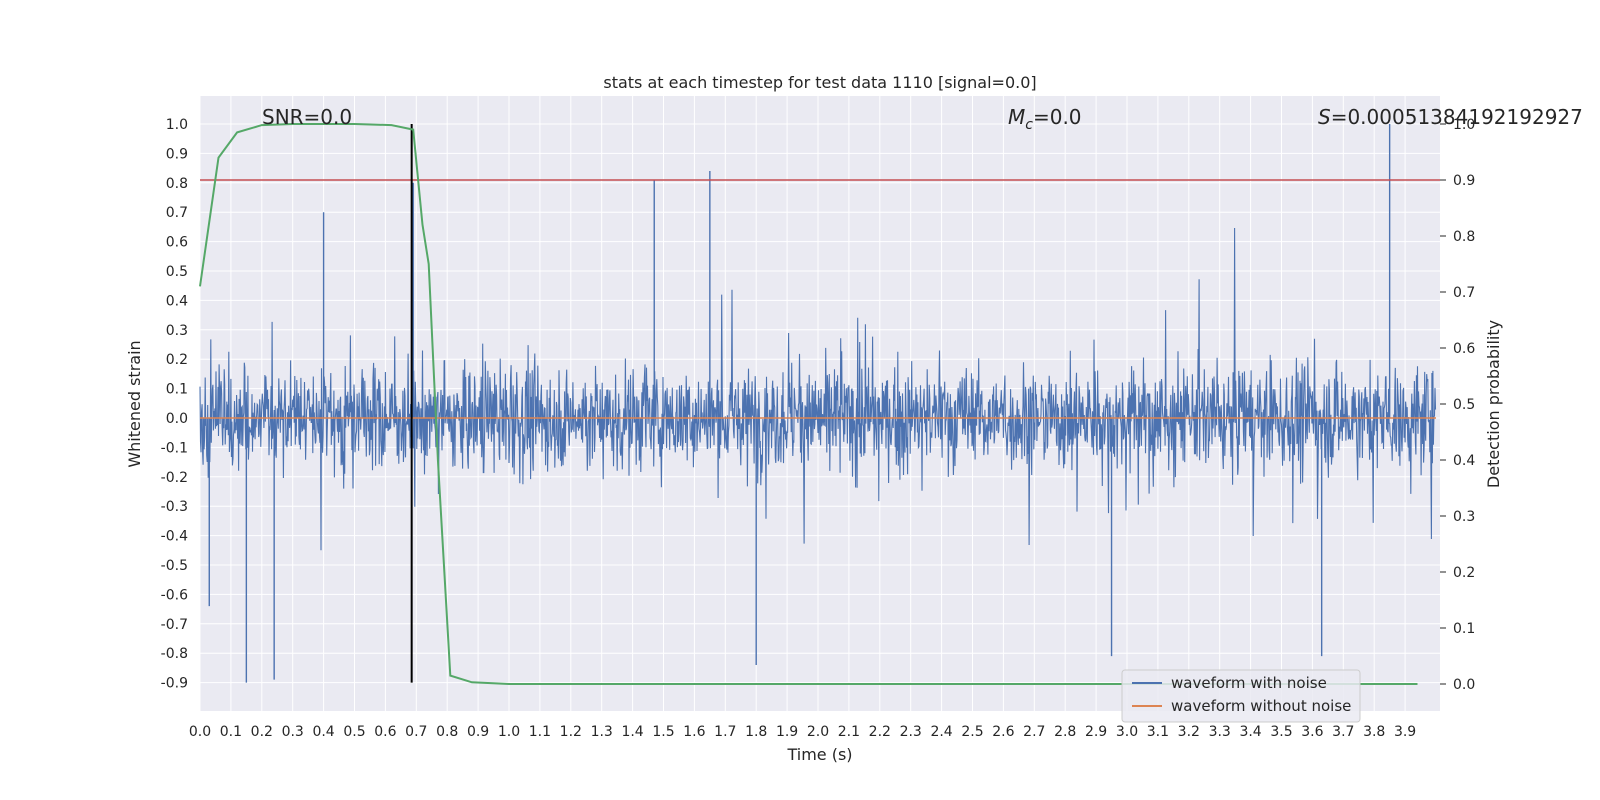 The height and width of the screenshot is (800, 1600). Describe the element at coordinates (1220, 732) in the screenshot. I see `x-tick-label: 3.3` at that location.